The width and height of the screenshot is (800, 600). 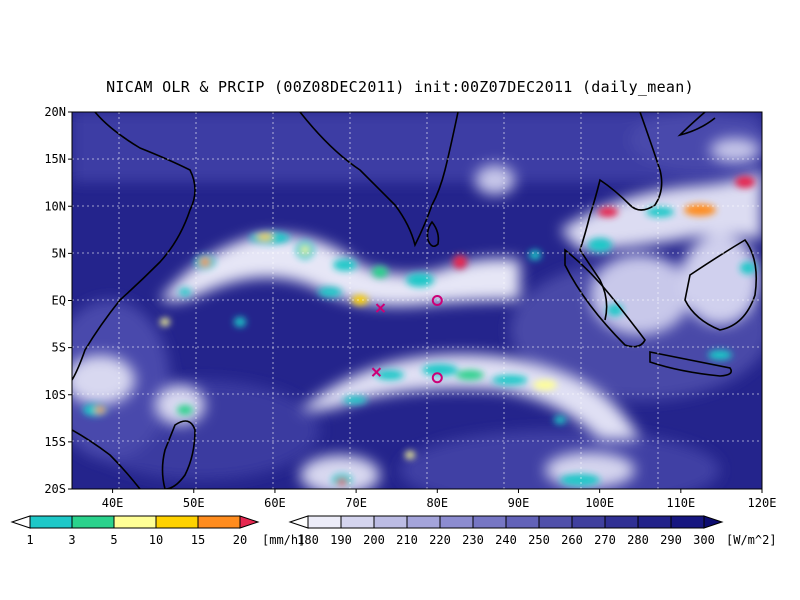 I want to click on longitude-axis: 40E 50E 60E 70E 80E 90E 100E 110E 120E, so click(x=439, y=499).